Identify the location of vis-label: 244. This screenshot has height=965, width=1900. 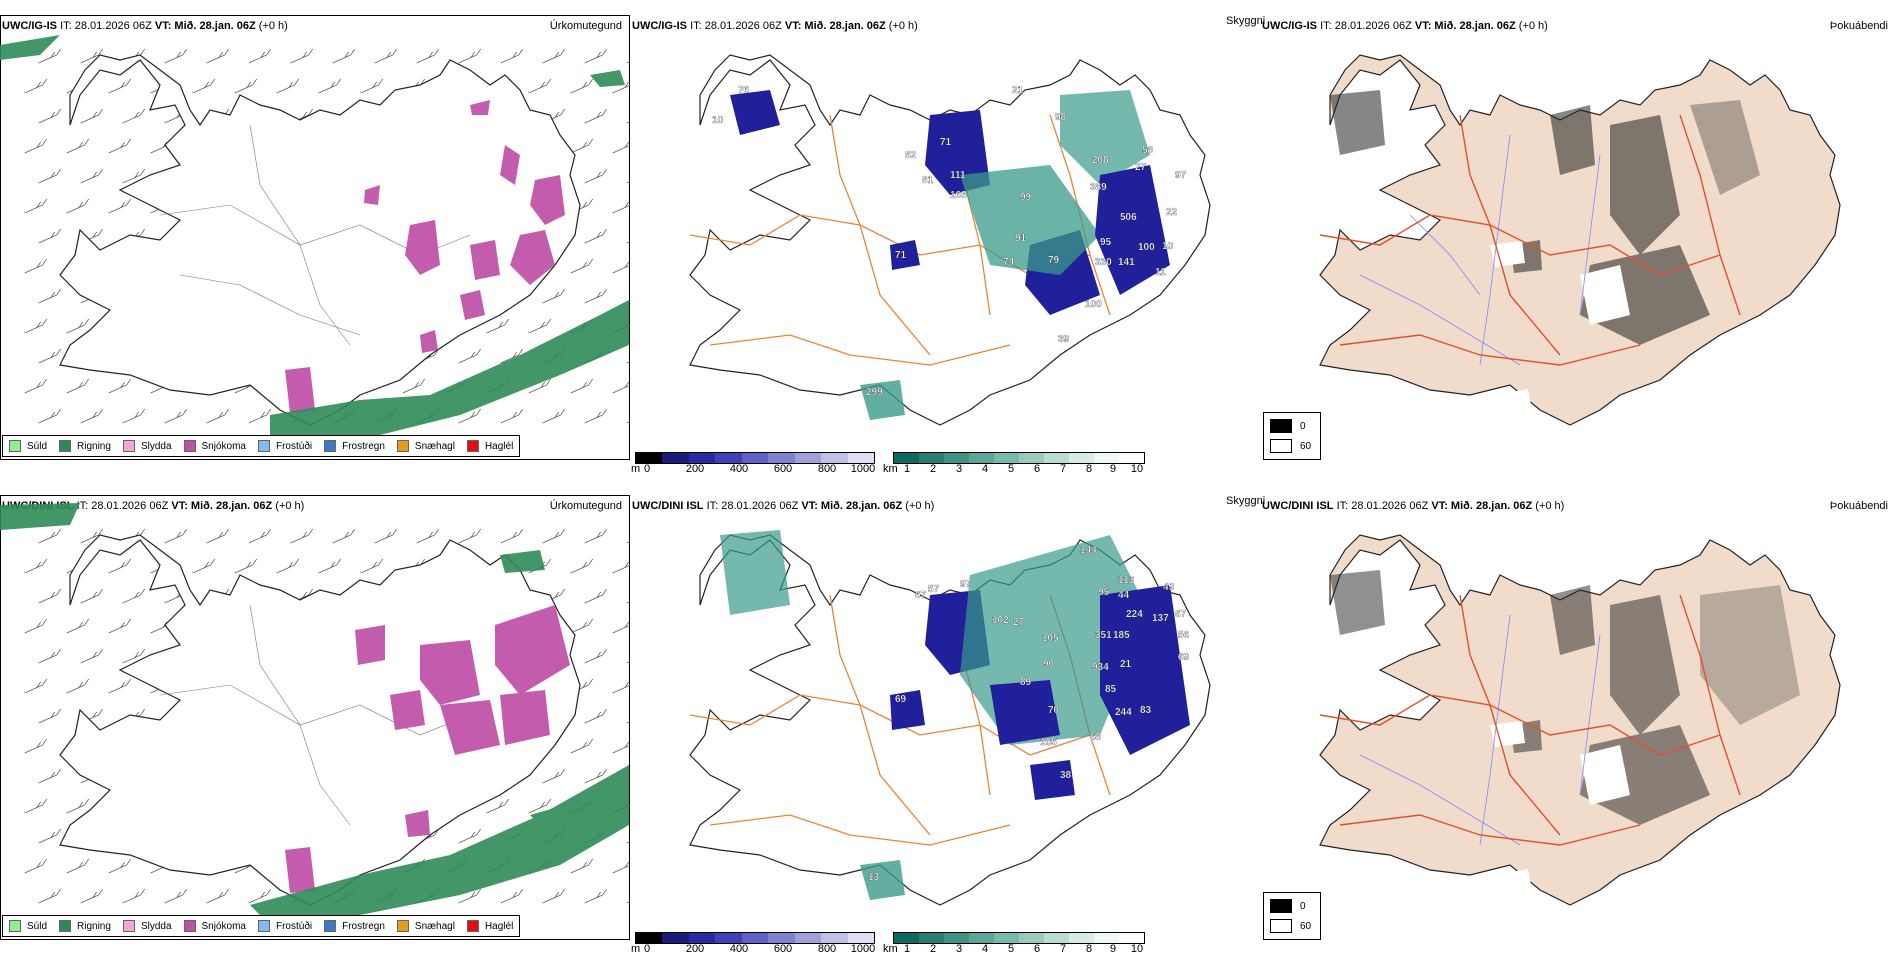
(1123, 712).